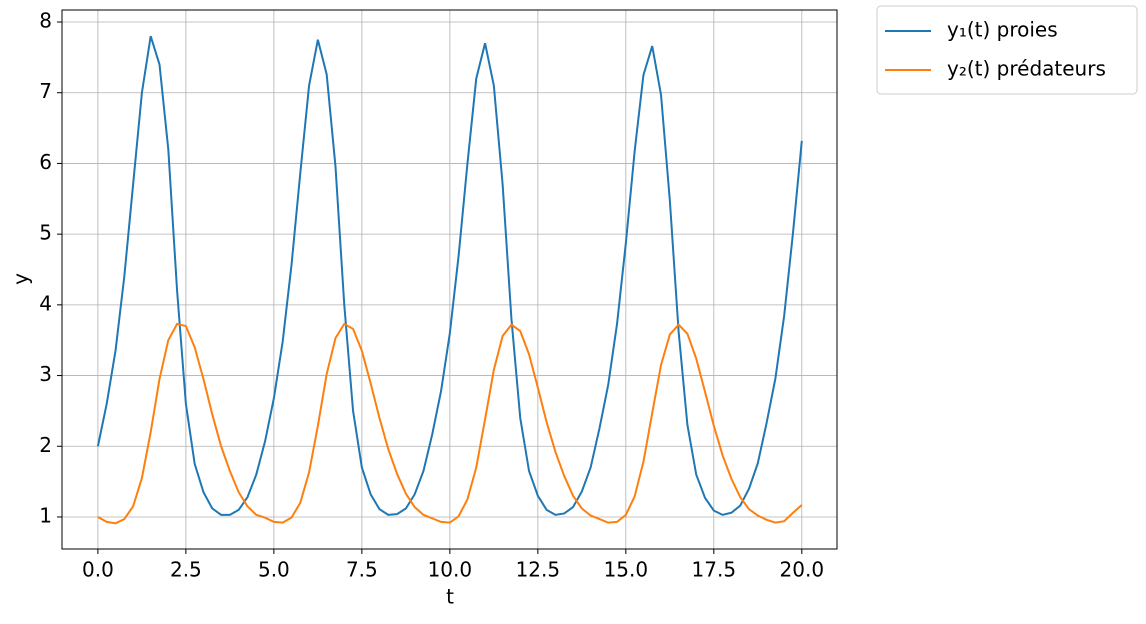  Describe the element at coordinates (45, 91) in the screenshot. I see `y-tick-label: 7` at that location.